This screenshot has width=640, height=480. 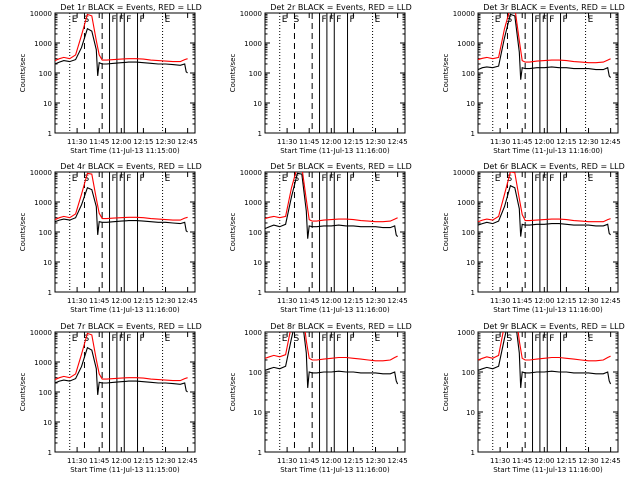 What do you see at coordinates (341, 166) in the screenshot?
I see `panel-title: Det 5r BLACK = Events, RED = LLD` at bounding box center [341, 166].